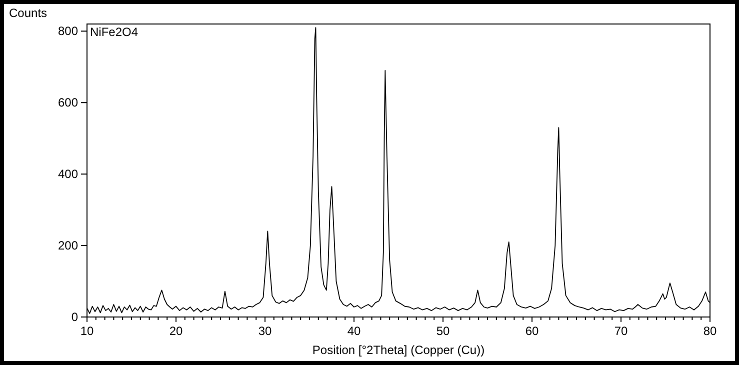  Describe the element at coordinates (443, 331) in the screenshot. I see `x-tick-label: 50` at that location.